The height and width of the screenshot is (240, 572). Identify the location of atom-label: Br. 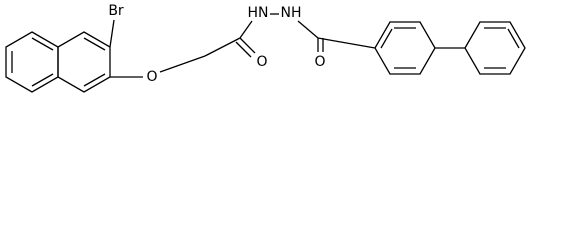
(116, 11).